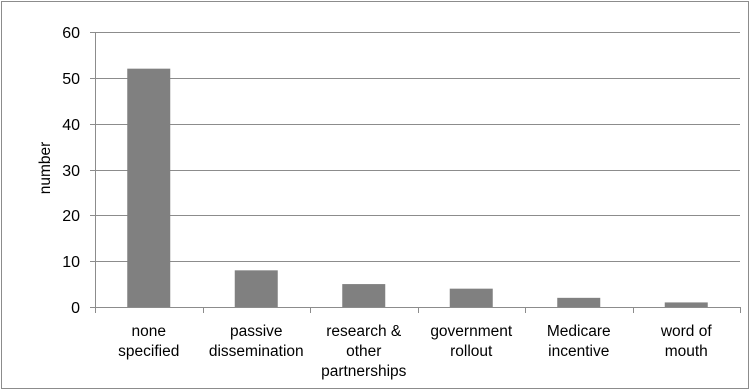 This screenshot has height=390, width=750. Describe the element at coordinates (471, 341) in the screenshot. I see `x-category-label: government rollout` at that location.